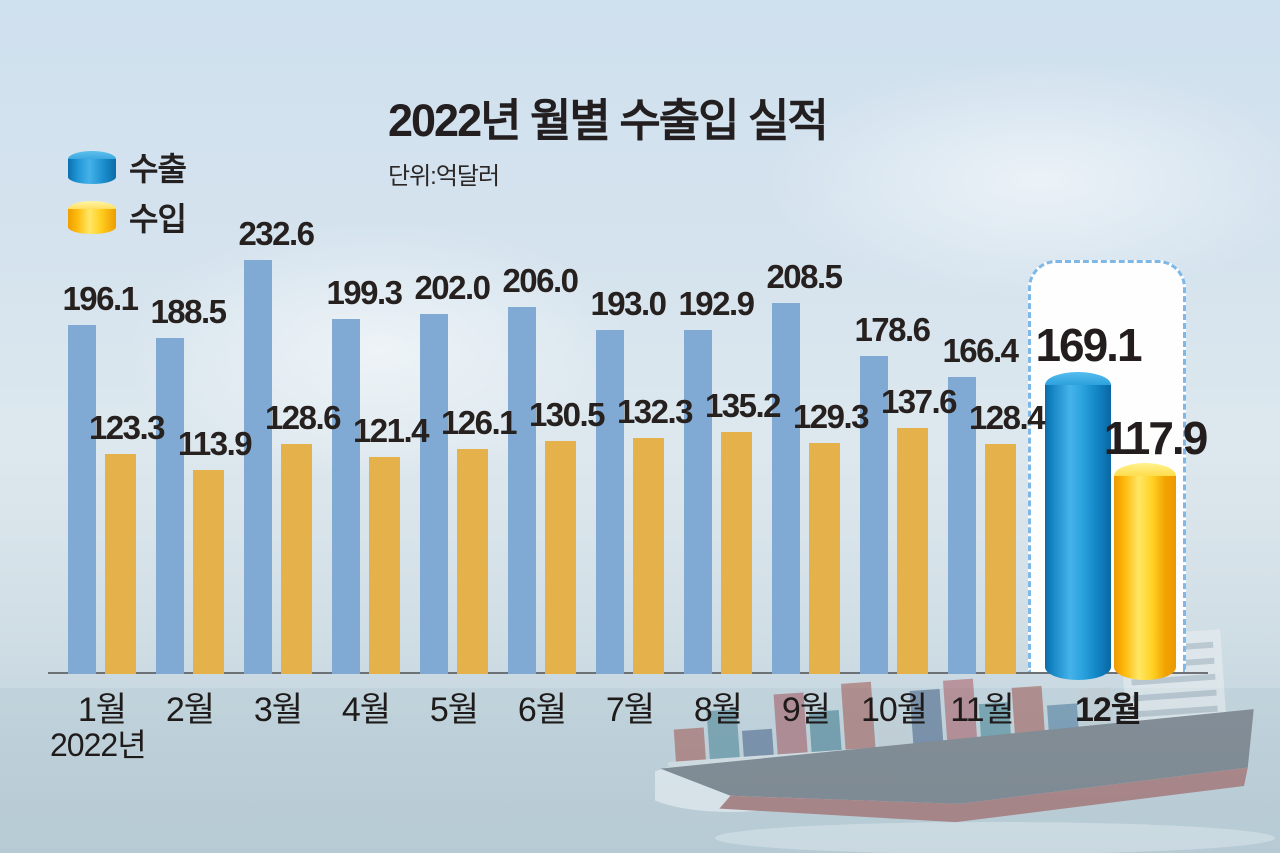  Describe the element at coordinates (540, 280) in the screenshot. I see `export-value-label: 206.0` at that location.